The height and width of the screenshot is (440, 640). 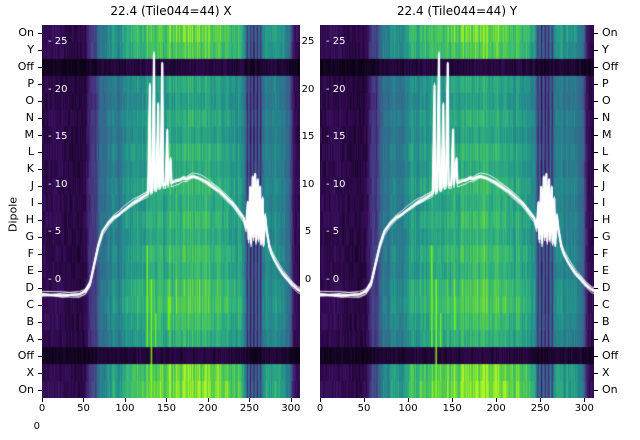 I want to click on overlay-scale-label: - 25, so click(x=336, y=41).